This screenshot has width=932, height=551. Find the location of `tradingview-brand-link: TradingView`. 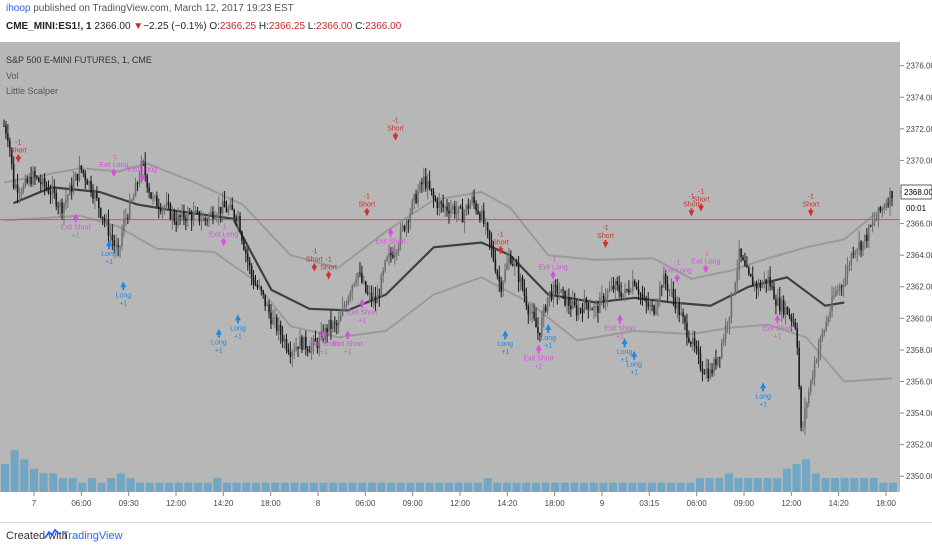

tradingview-brand-link: TradingView is located at coordinates (92, 536).